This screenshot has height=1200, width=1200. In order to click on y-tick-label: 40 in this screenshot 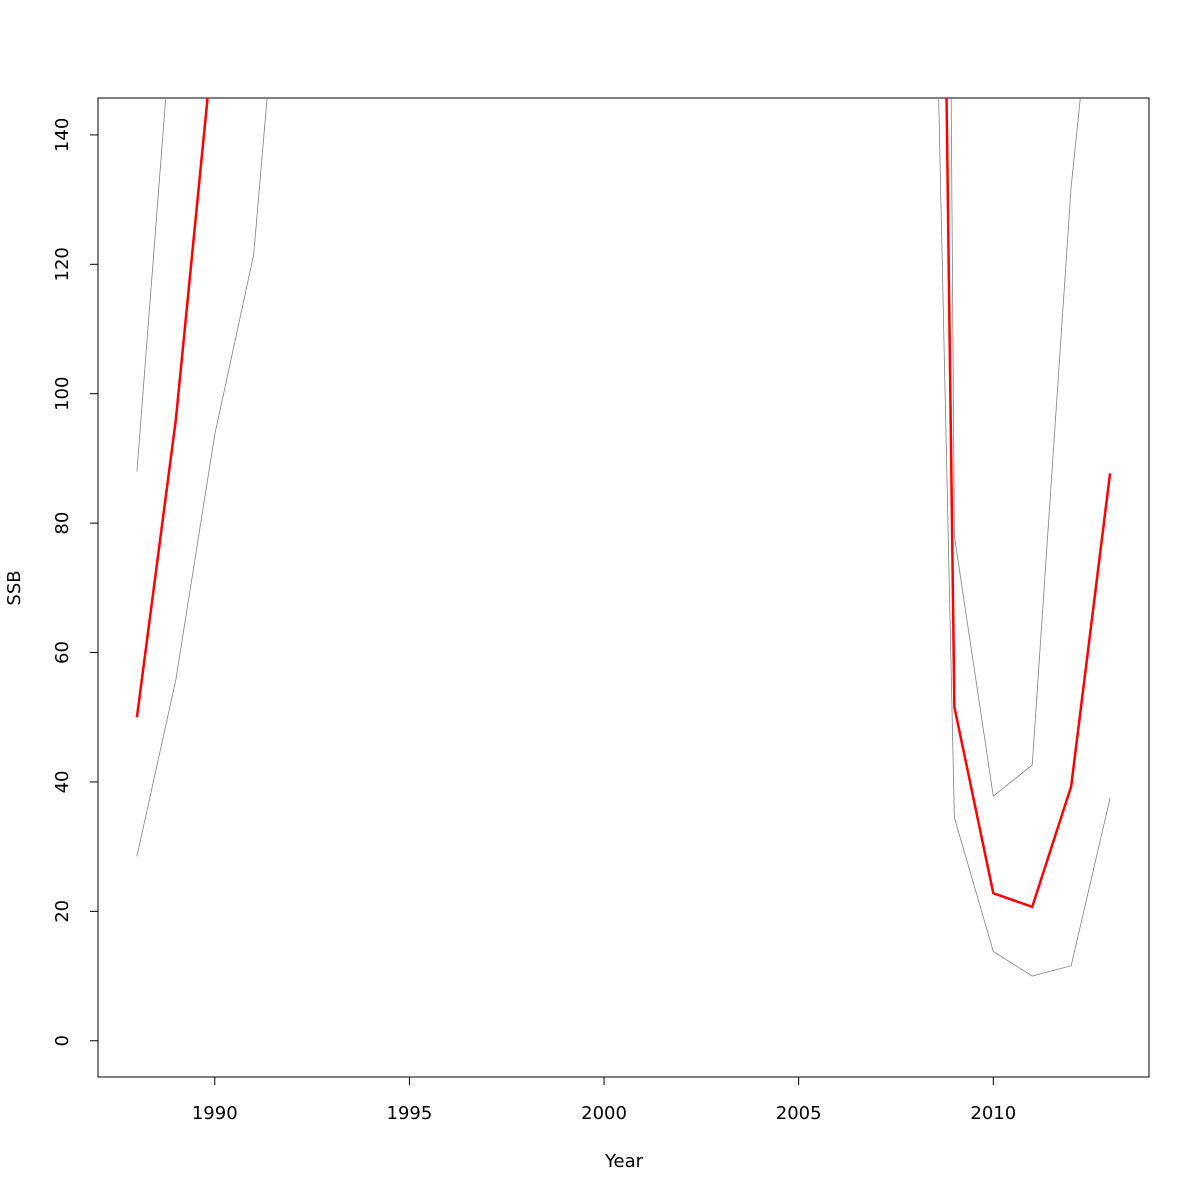, I will do `click(62, 781)`.